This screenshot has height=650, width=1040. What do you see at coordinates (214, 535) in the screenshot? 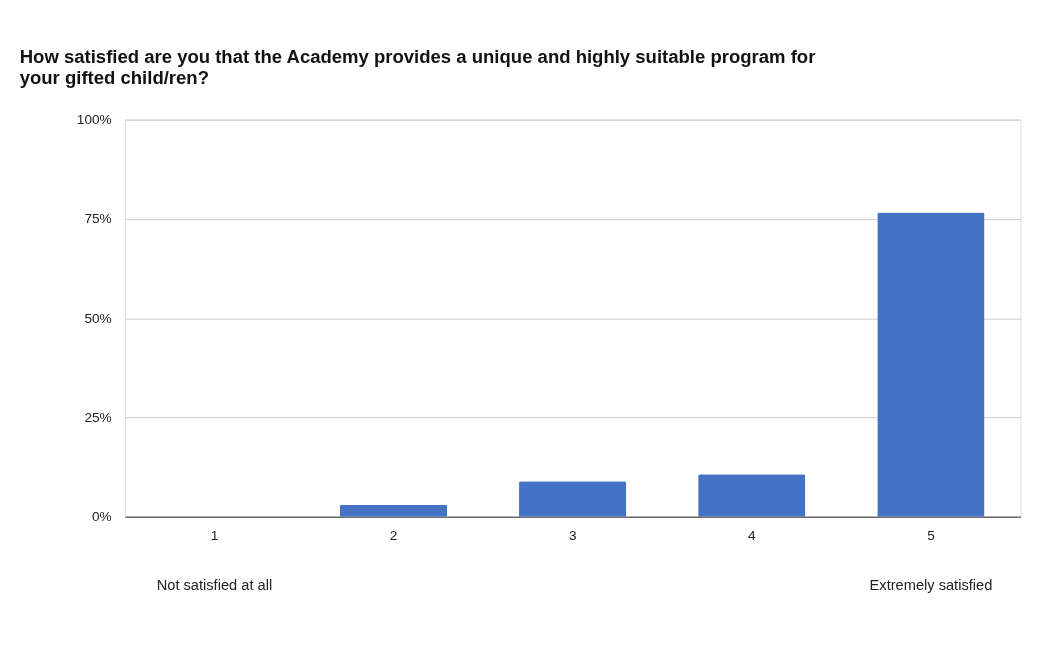
I see `x-tick-label: 1` at bounding box center [214, 535].